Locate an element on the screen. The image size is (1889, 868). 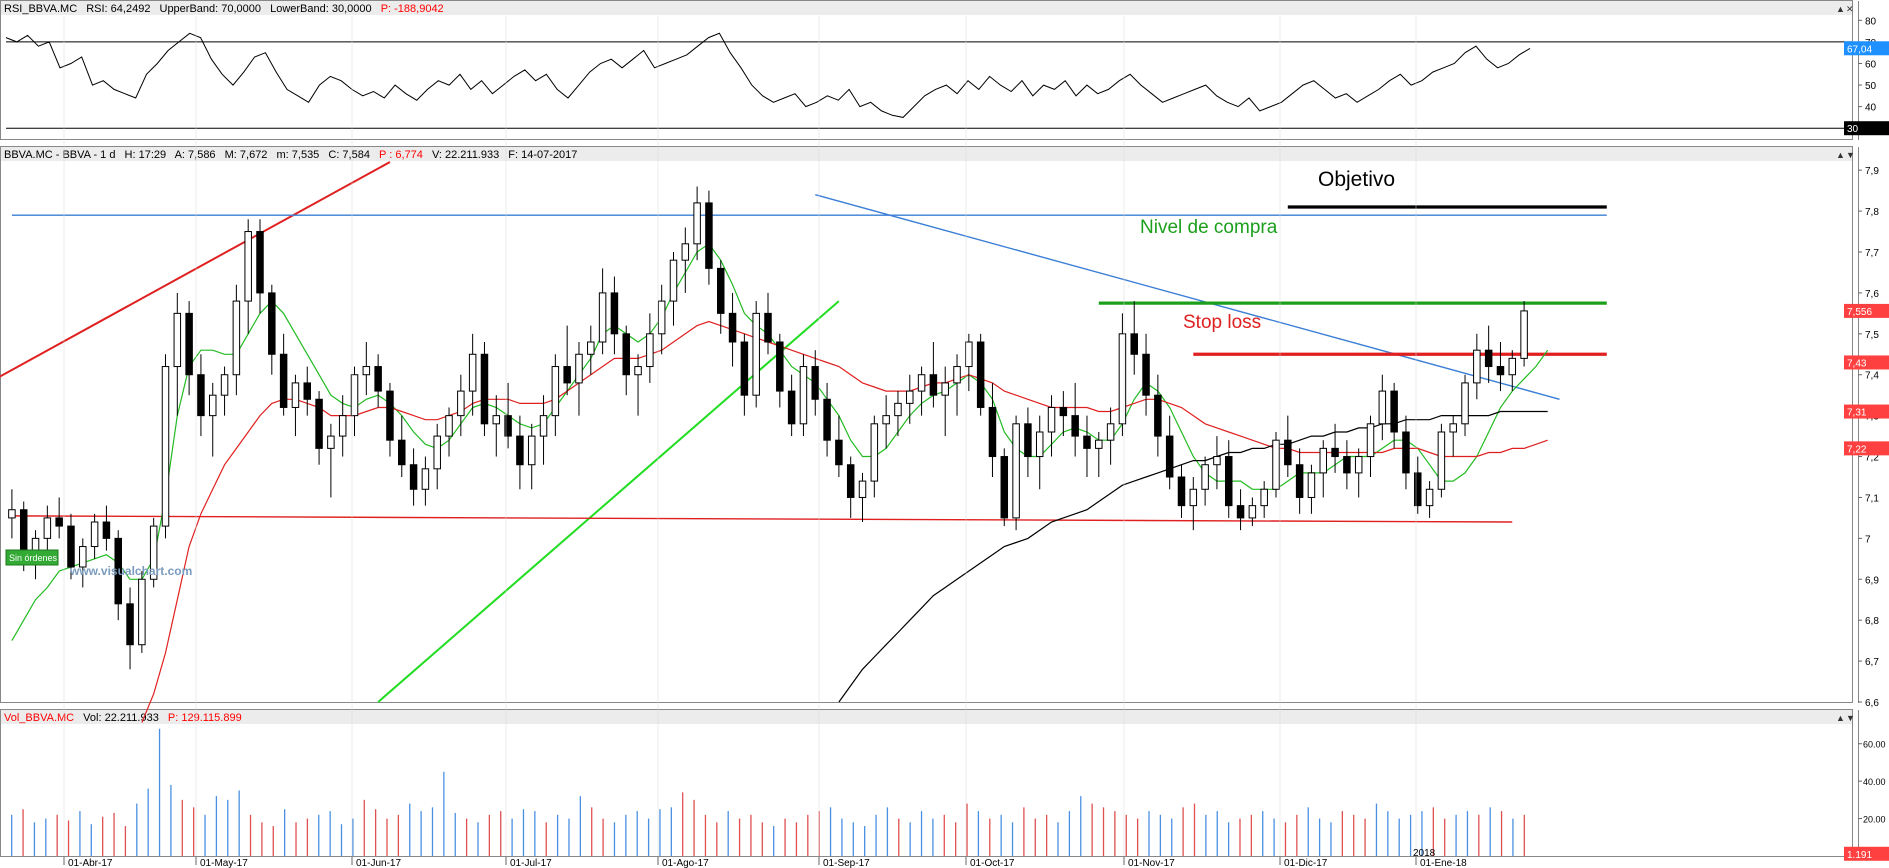
ma-black-line is located at coordinates (1193, 556).